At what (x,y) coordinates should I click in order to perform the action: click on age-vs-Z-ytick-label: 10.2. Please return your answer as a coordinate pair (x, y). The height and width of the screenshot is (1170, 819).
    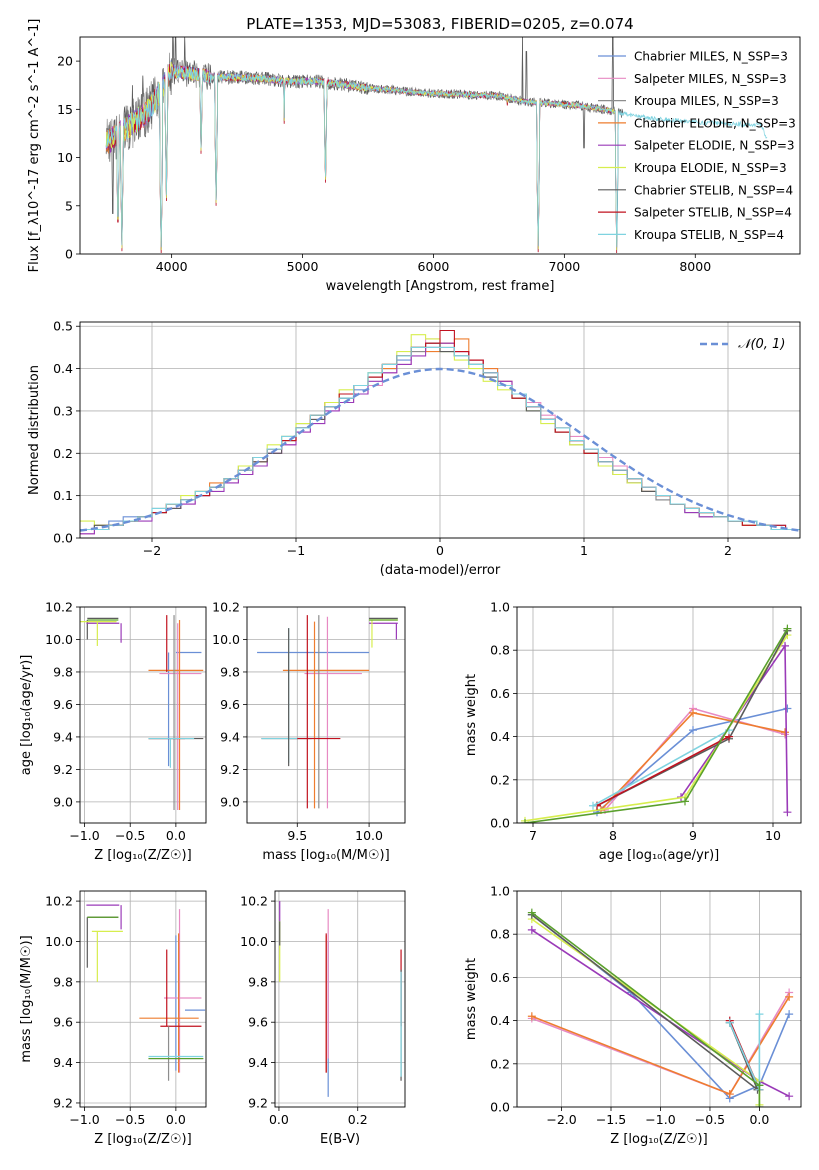
    Looking at the image, I should click on (59, 607).